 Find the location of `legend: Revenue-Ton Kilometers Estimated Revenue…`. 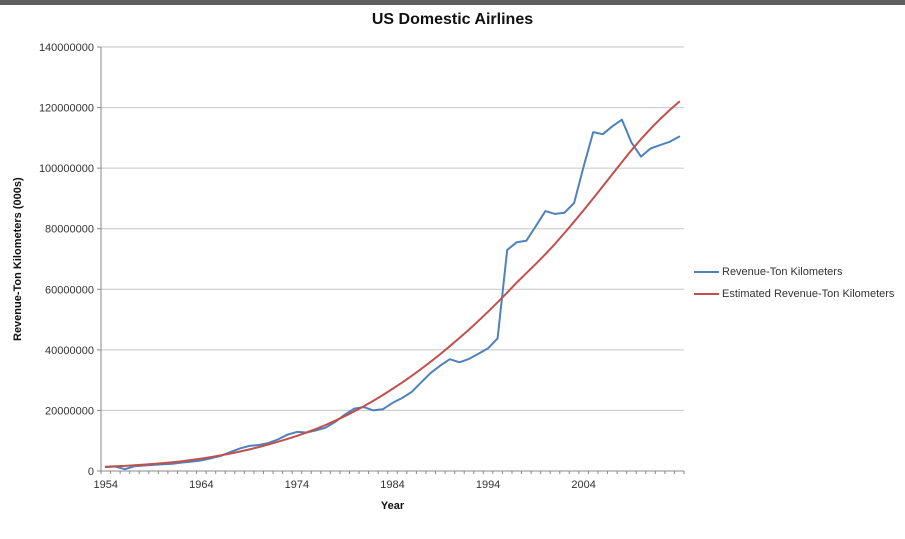

legend: Revenue-Ton Kilometers Estimated Revenue… is located at coordinates (794, 283).